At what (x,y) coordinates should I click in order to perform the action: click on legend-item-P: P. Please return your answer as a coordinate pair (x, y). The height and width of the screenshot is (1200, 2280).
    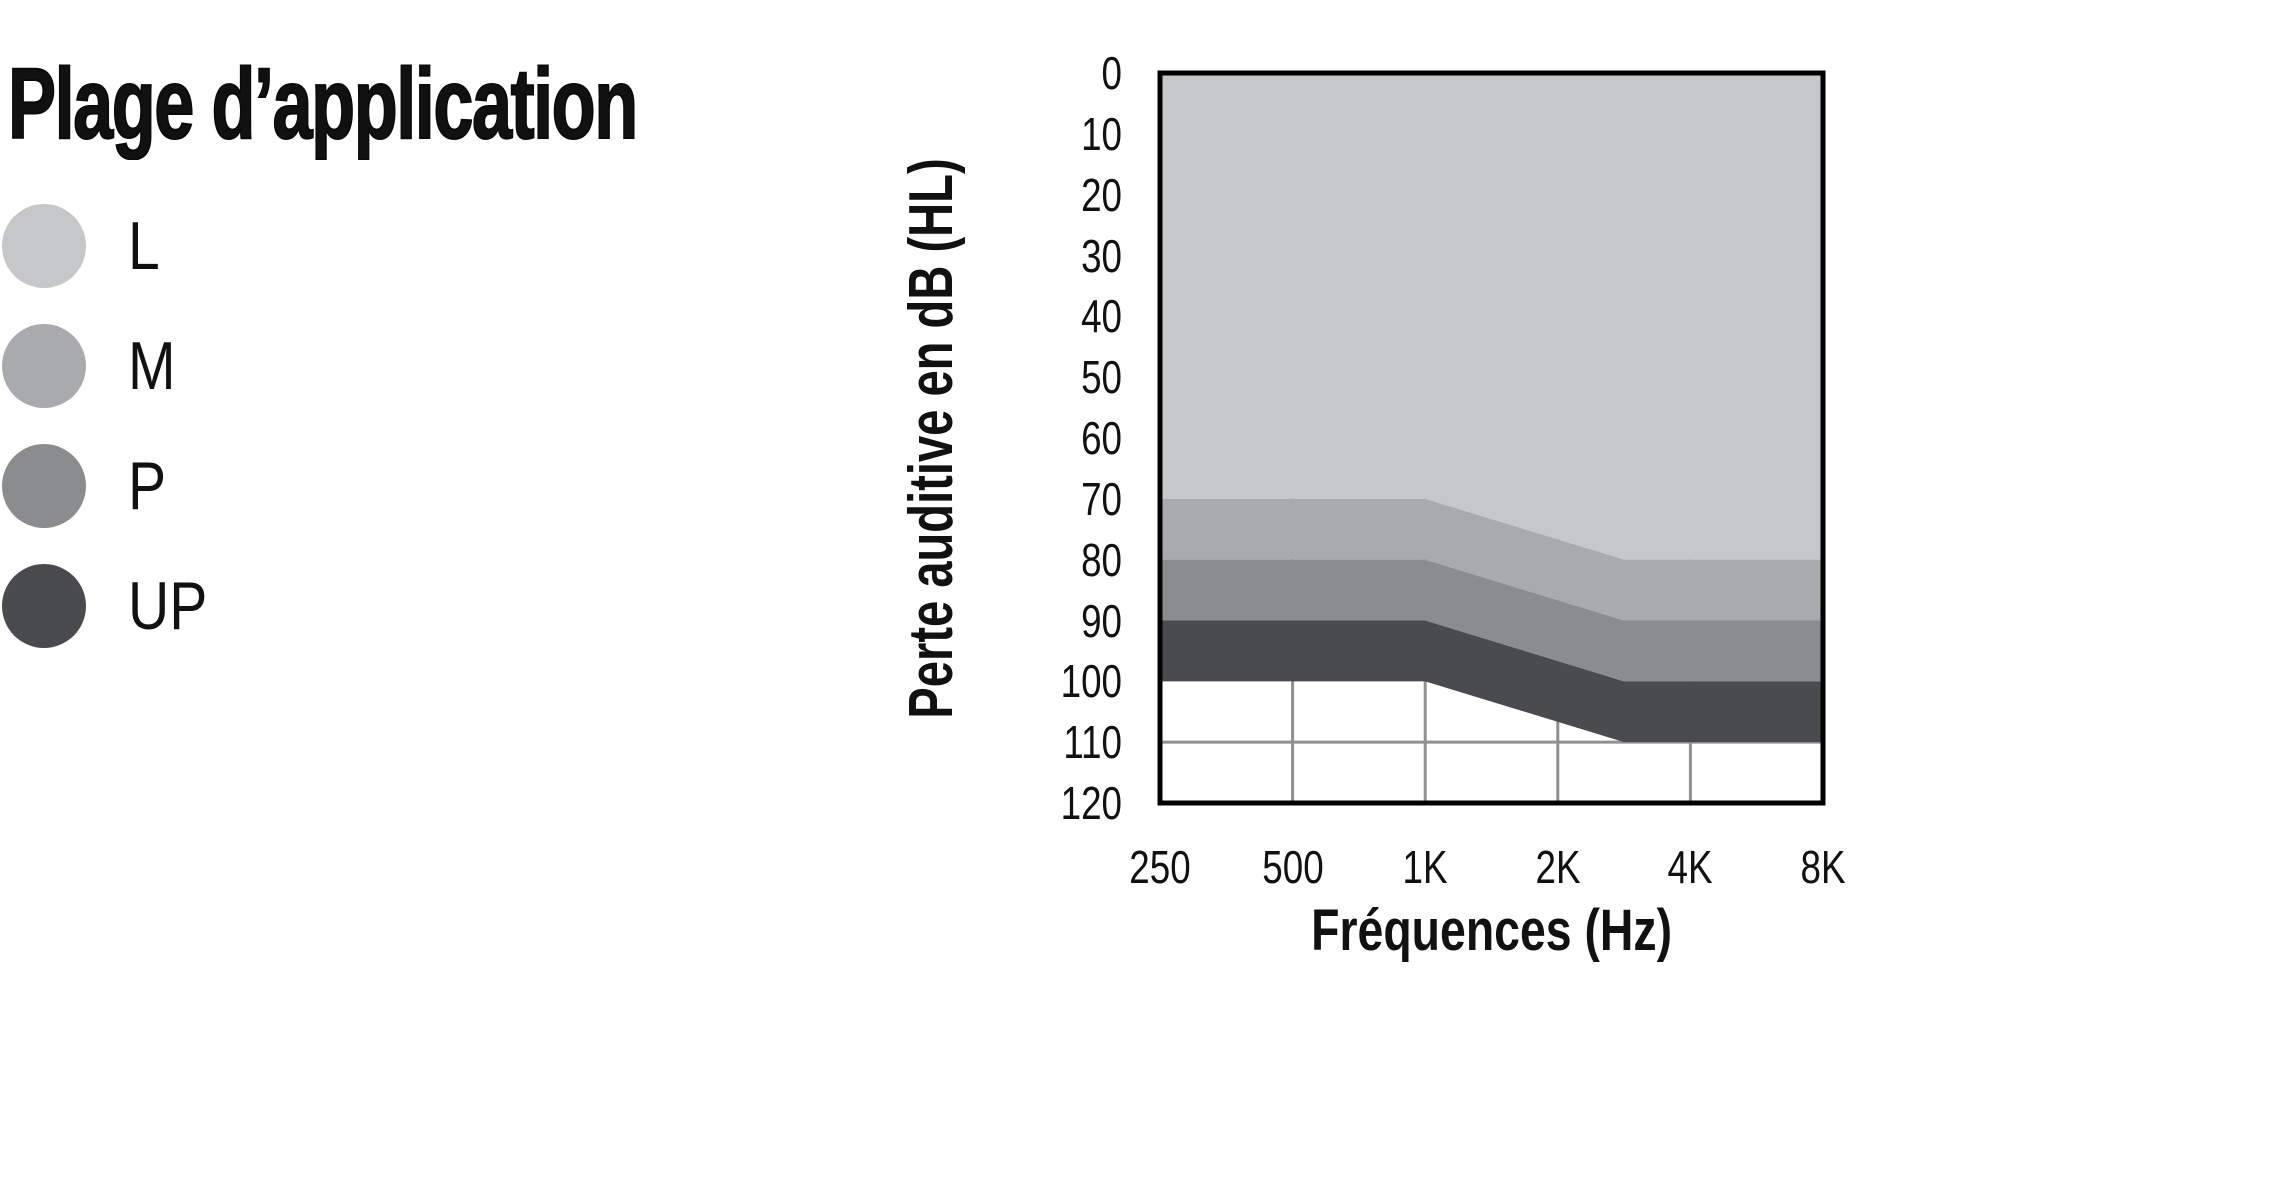
    Looking at the image, I should click on (87, 486).